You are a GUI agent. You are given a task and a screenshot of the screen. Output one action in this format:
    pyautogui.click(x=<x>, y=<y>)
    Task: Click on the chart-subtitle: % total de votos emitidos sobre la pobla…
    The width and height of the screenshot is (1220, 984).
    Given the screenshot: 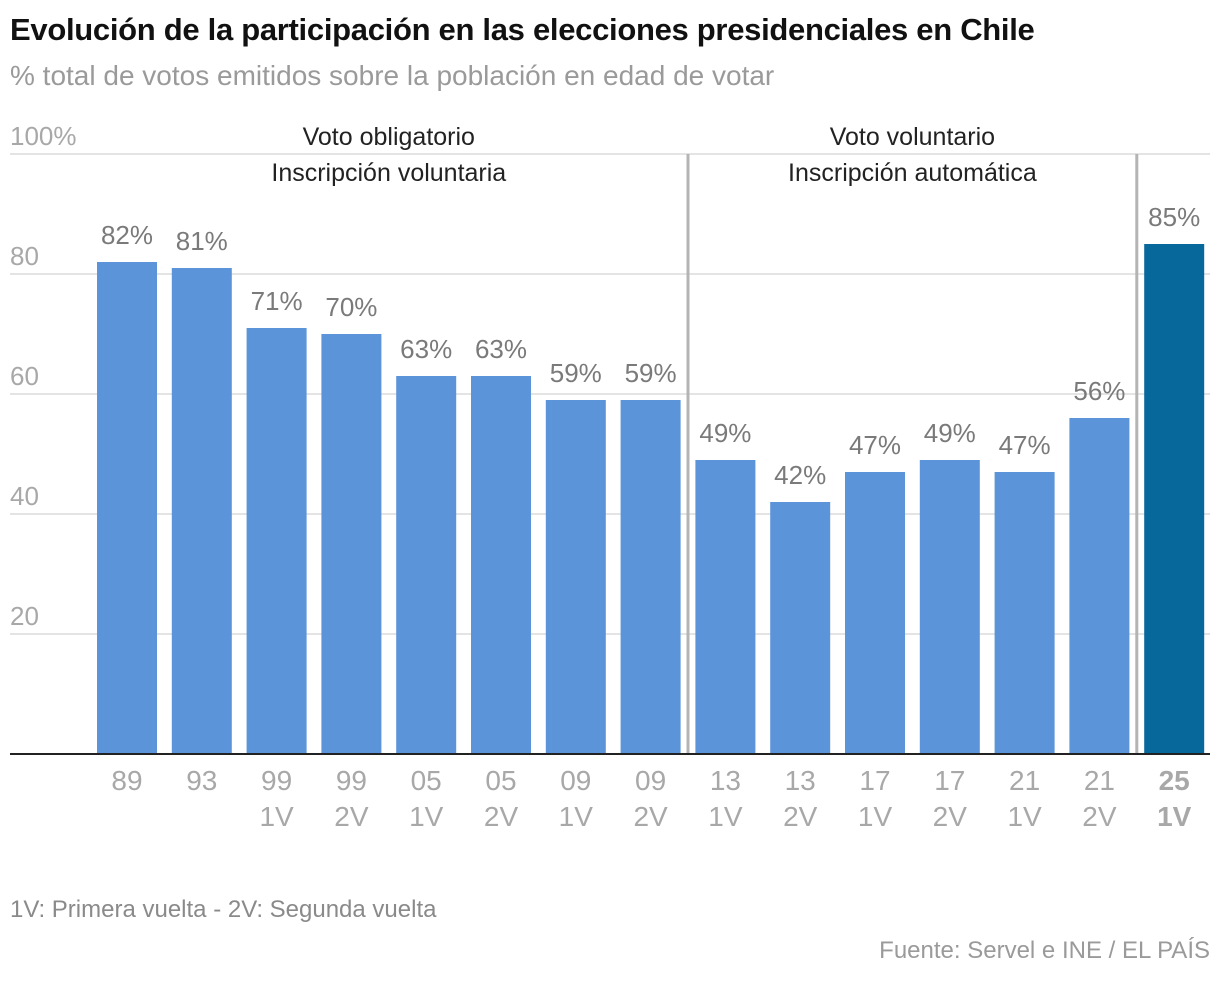 What is the action you would take?
    pyautogui.click(x=392, y=75)
    